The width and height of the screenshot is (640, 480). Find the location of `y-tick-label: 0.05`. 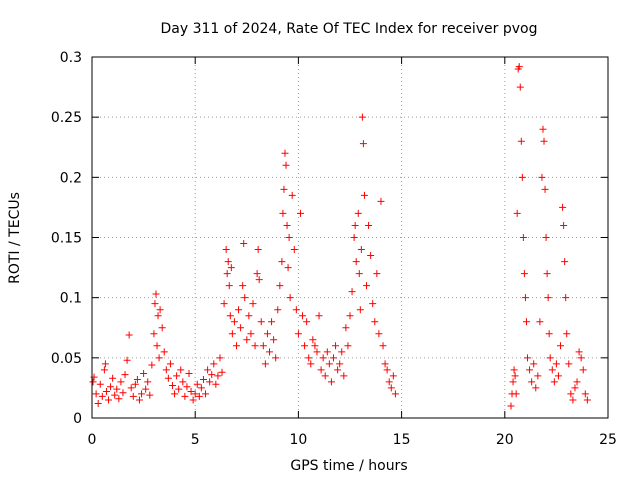

y-tick-label: 0.05 is located at coordinates (66, 359).